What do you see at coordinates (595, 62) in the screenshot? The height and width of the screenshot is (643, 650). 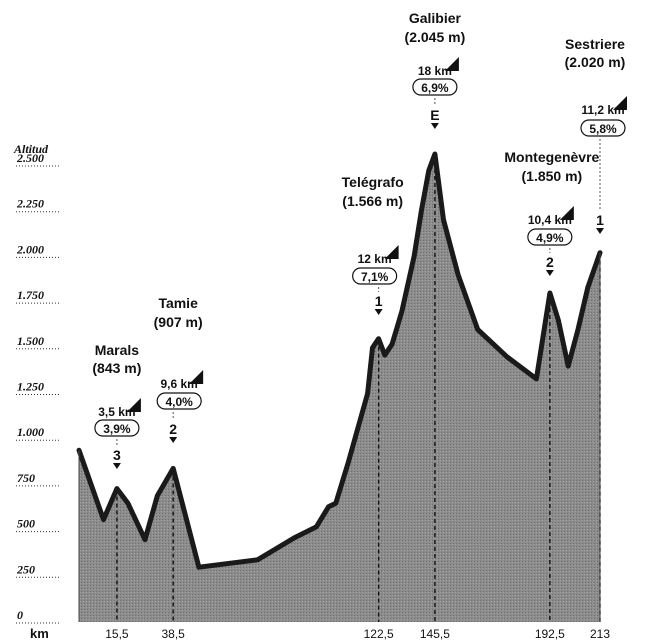 I see `climb-altitude: (2.020 m)` at bounding box center [595, 62].